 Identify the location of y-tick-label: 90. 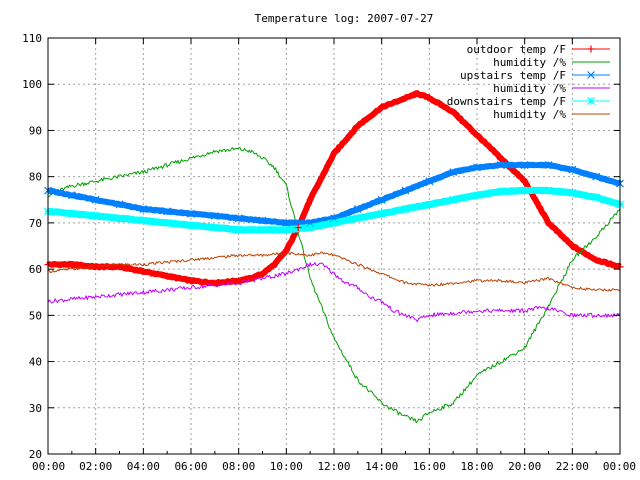
(35, 130).